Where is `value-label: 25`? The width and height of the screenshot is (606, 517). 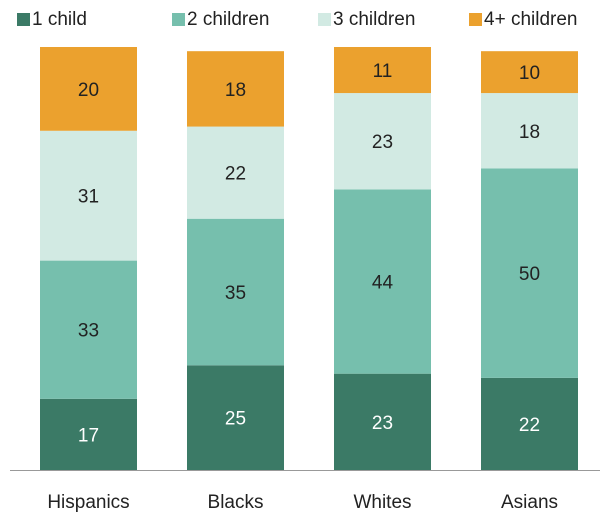 value-label: 25 is located at coordinates (235, 419).